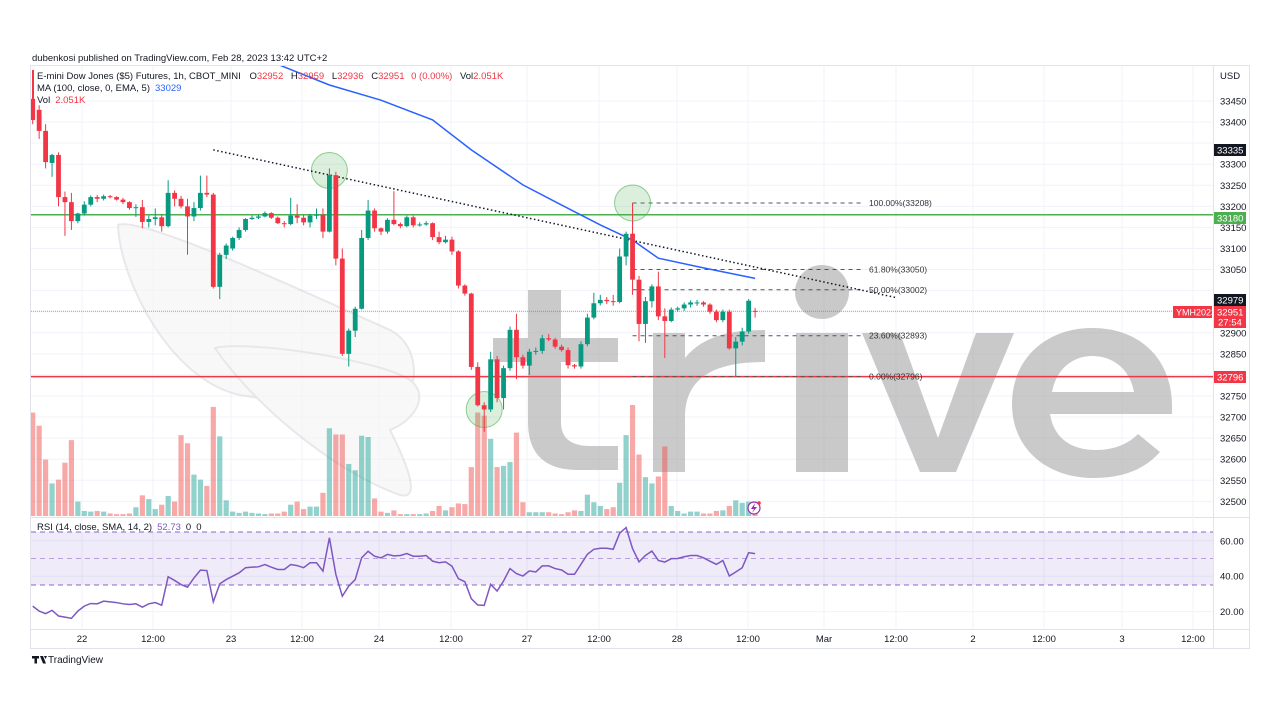 This screenshot has height=720, width=1280. I want to click on tradingview-logo-icon, so click(39, 660).